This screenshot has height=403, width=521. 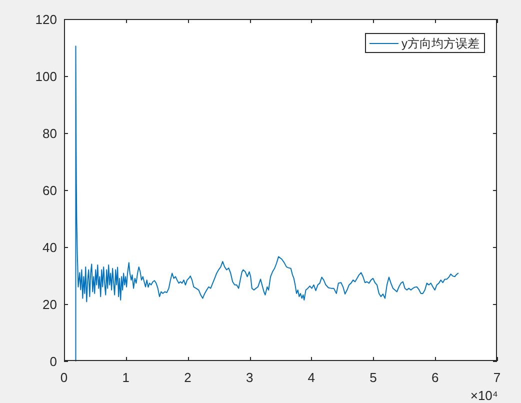 I want to click on ytick-label: 120, so click(x=46, y=19).